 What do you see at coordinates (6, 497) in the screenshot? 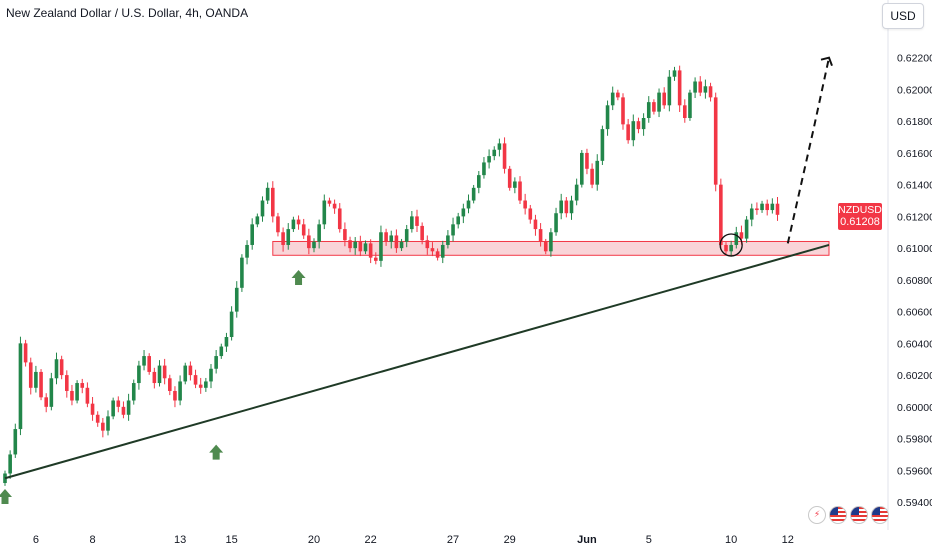
I see `buy-arrow` at bounding box center [6, 497].